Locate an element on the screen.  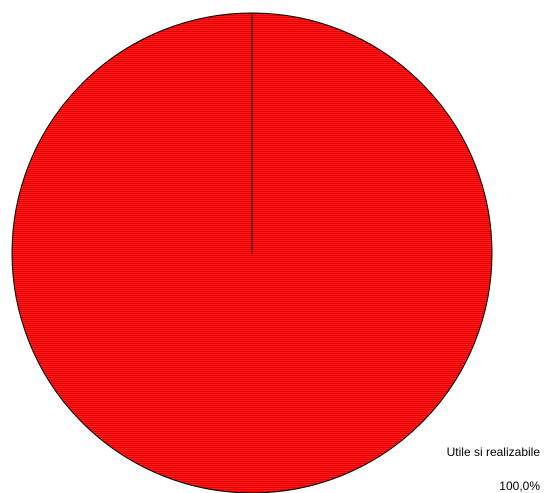
slice-label: Utile si realizabile is located at coordinates (494, 452).